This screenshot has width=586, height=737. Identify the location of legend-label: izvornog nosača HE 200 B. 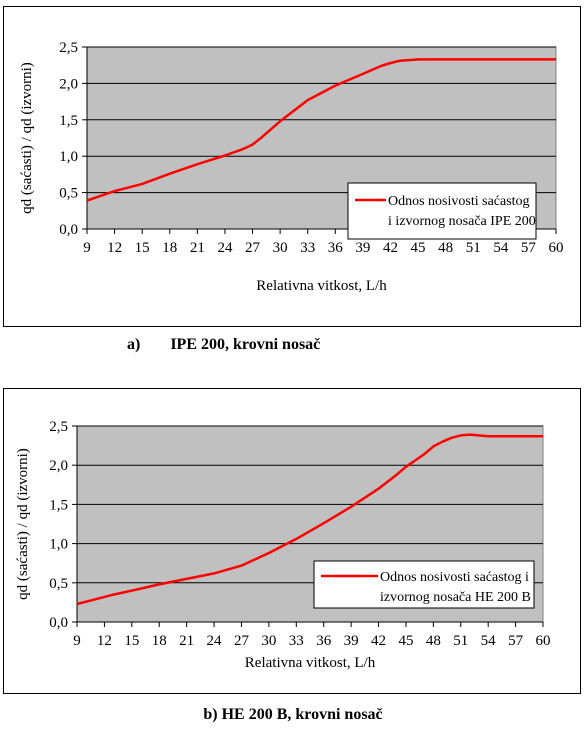
(455, 597).